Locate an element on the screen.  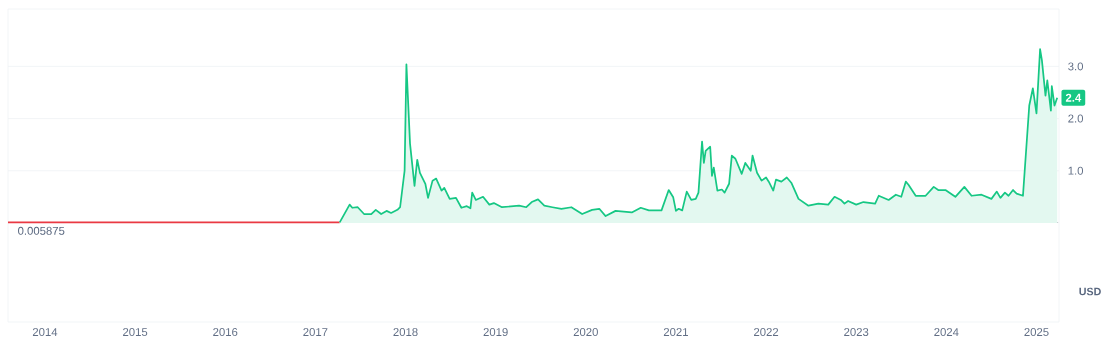
x-tick-label: 2025 is located at coordinates (1036, 332).